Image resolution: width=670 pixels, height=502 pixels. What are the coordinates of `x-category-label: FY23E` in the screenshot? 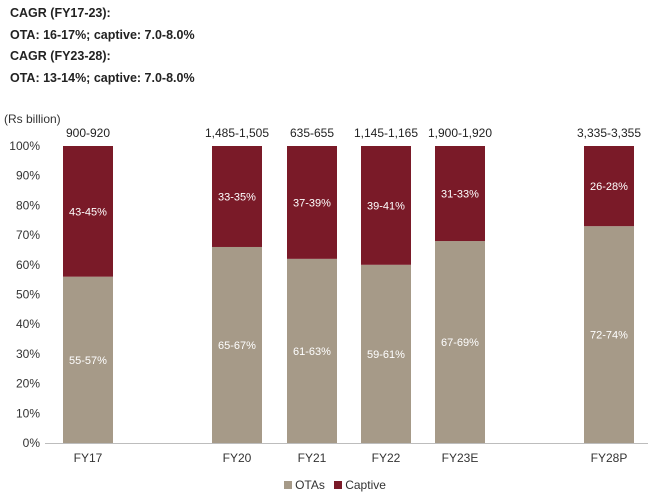 It's located at (460, 458).